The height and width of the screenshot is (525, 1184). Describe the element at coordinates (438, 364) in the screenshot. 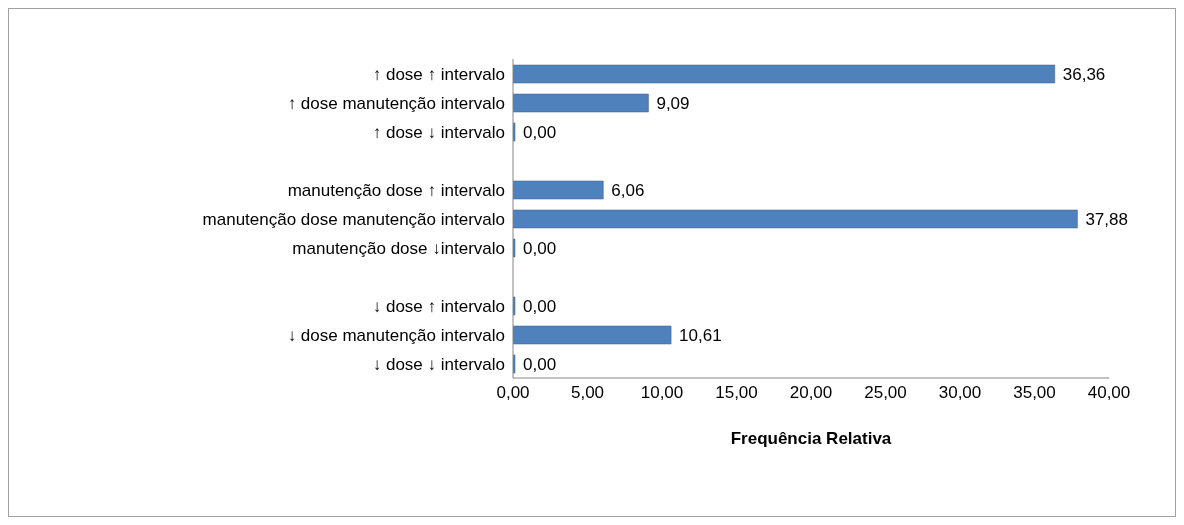

I see `y-tick-label: ↓ dose ↓ intervalo` at that location.